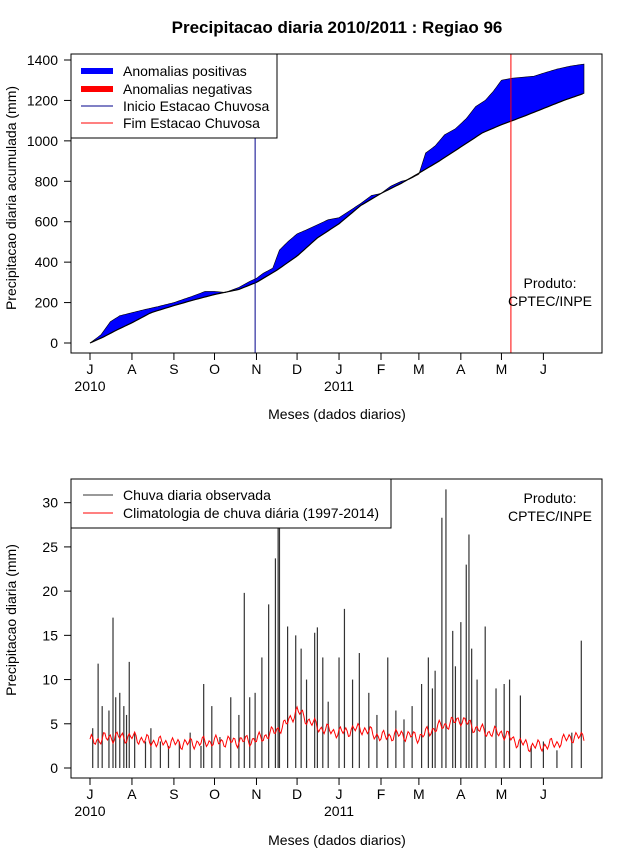 This screenshot has height=850, width=640. I want to click on top-y-tick-label: 1400, so click(42, 60).